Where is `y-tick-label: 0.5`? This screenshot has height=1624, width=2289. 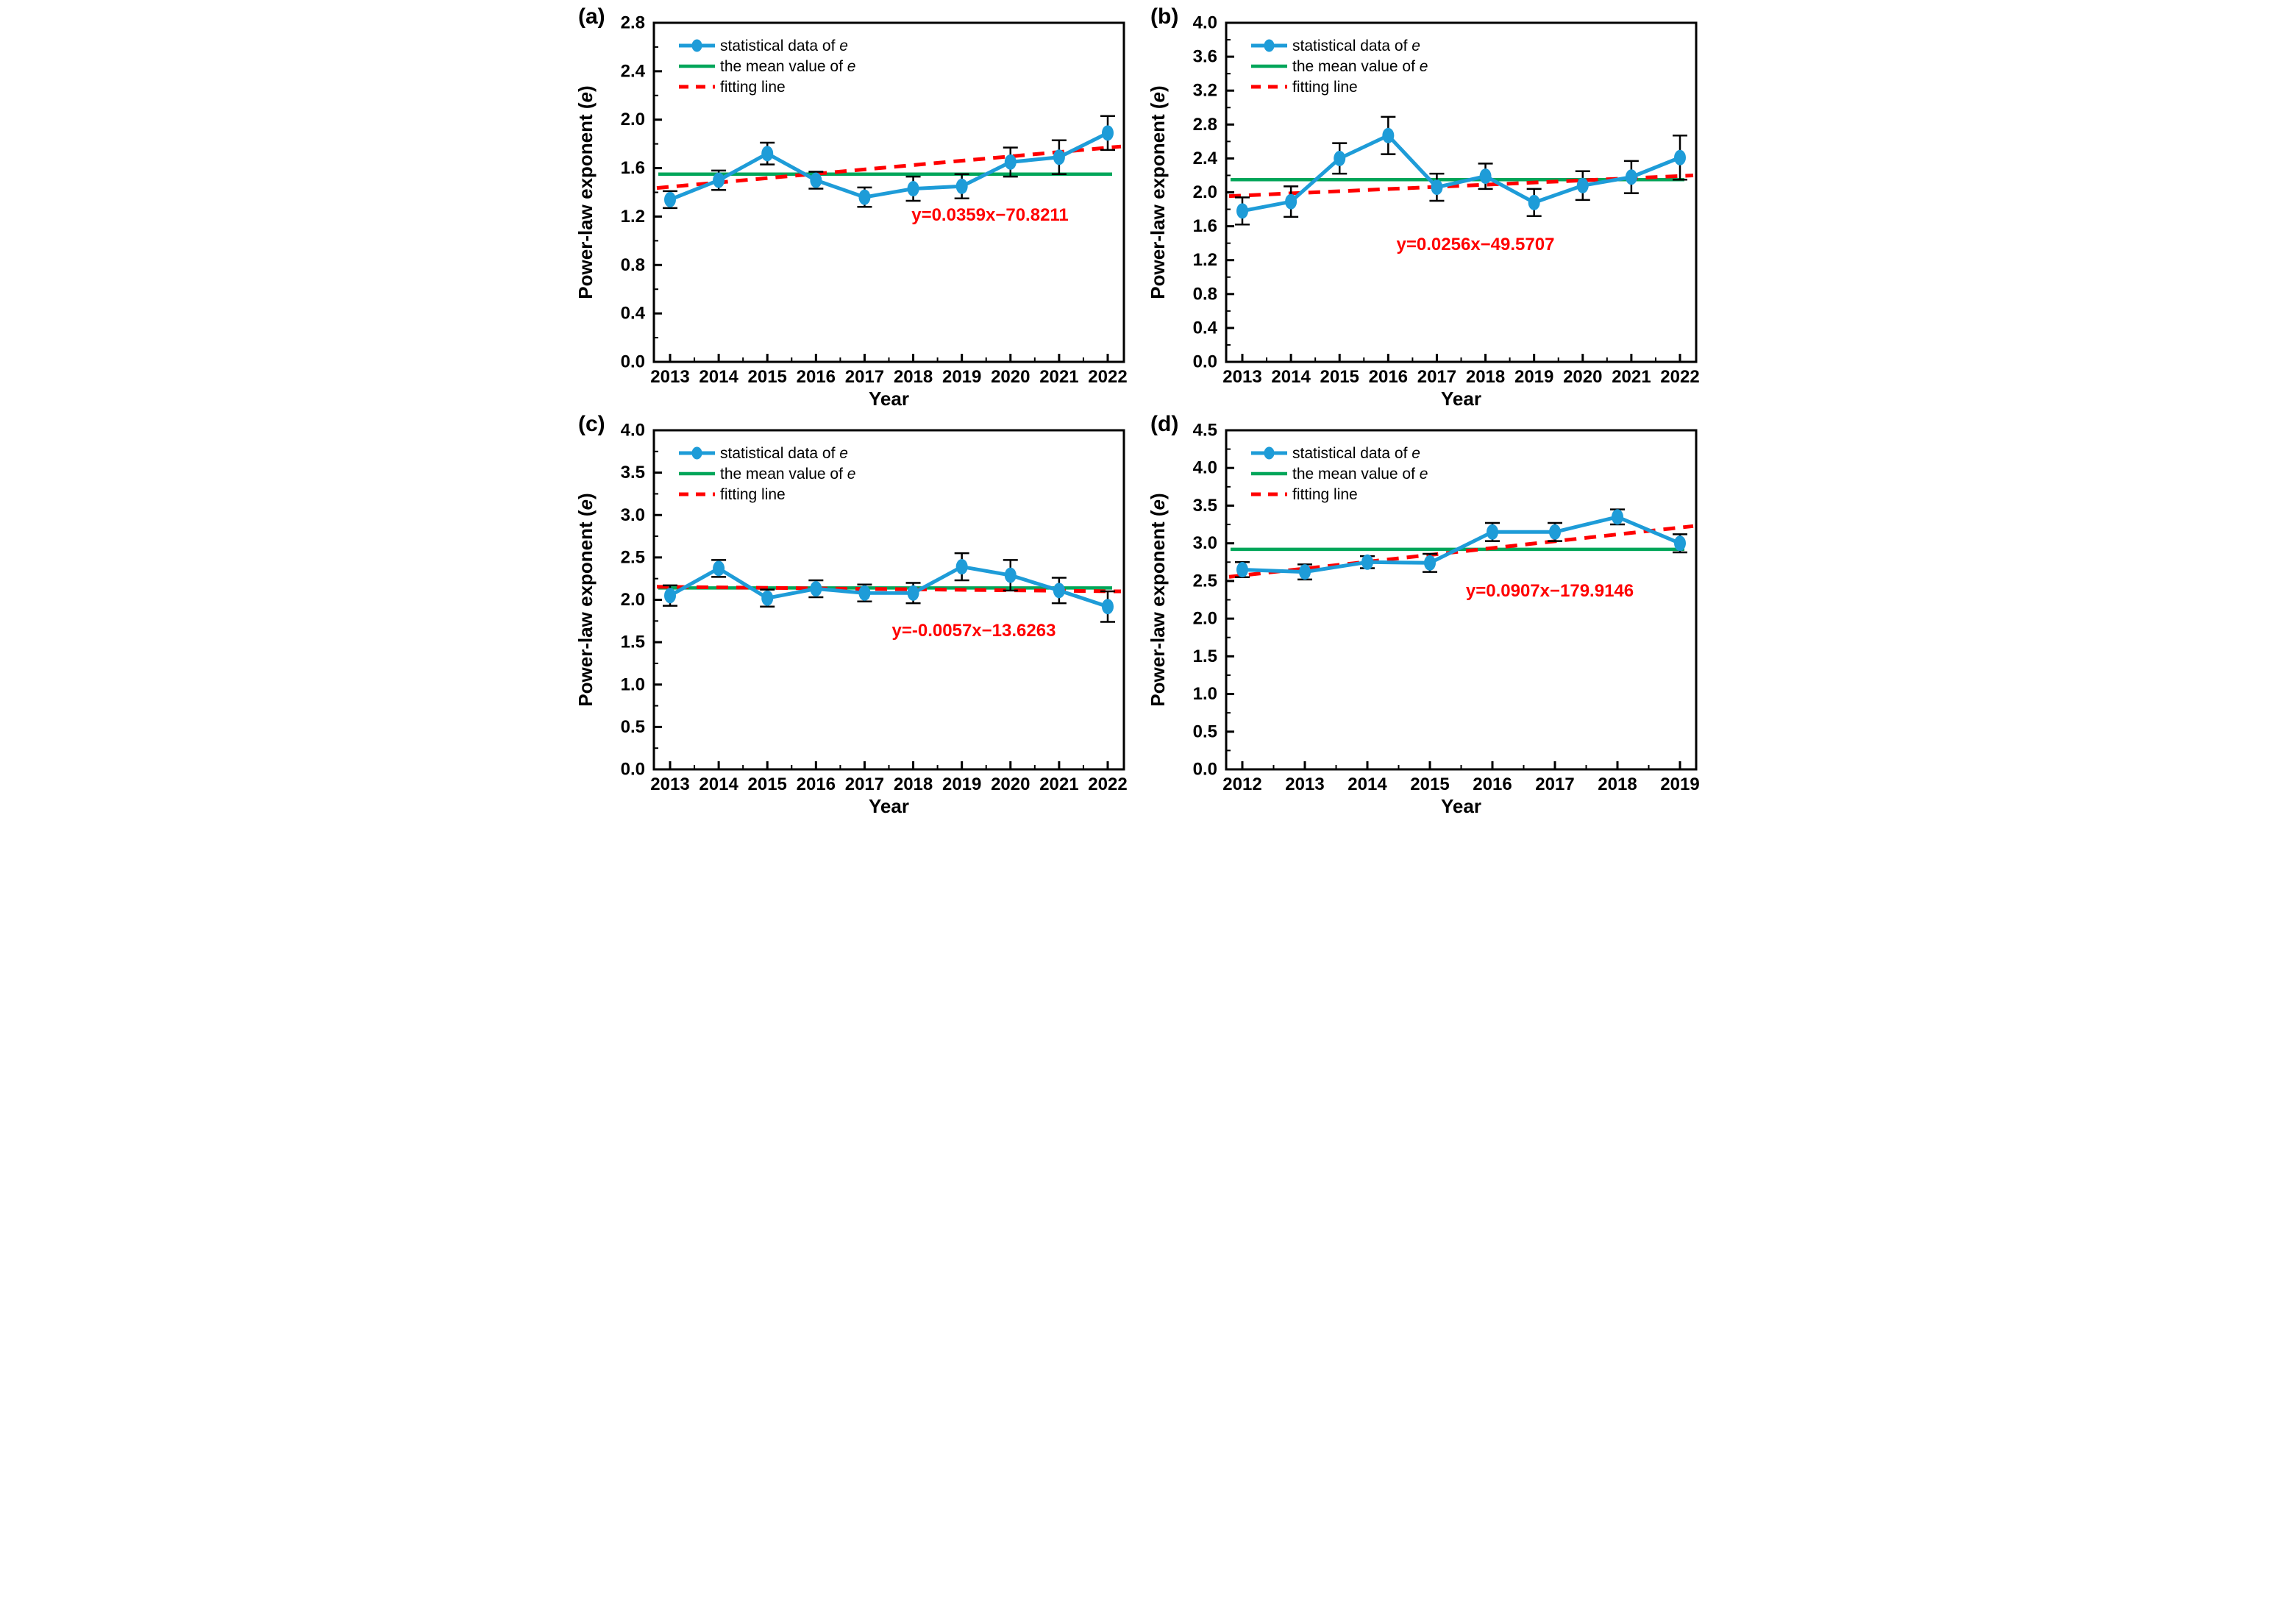 y-tick-label: 0.5 is located at coordinates (633, 727).